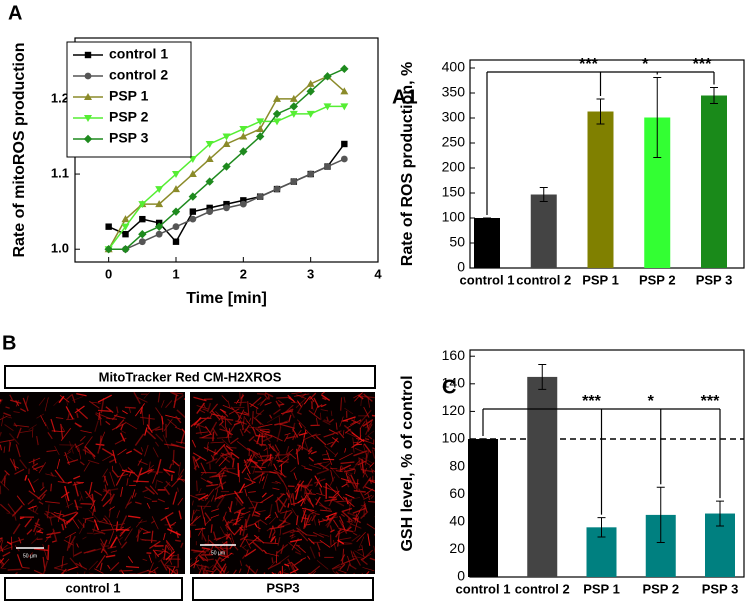 The image size is (750, 603). Describe the element at coordinates (461, 267) in the screenshot. I see `y-tick-label: 0` at that location.